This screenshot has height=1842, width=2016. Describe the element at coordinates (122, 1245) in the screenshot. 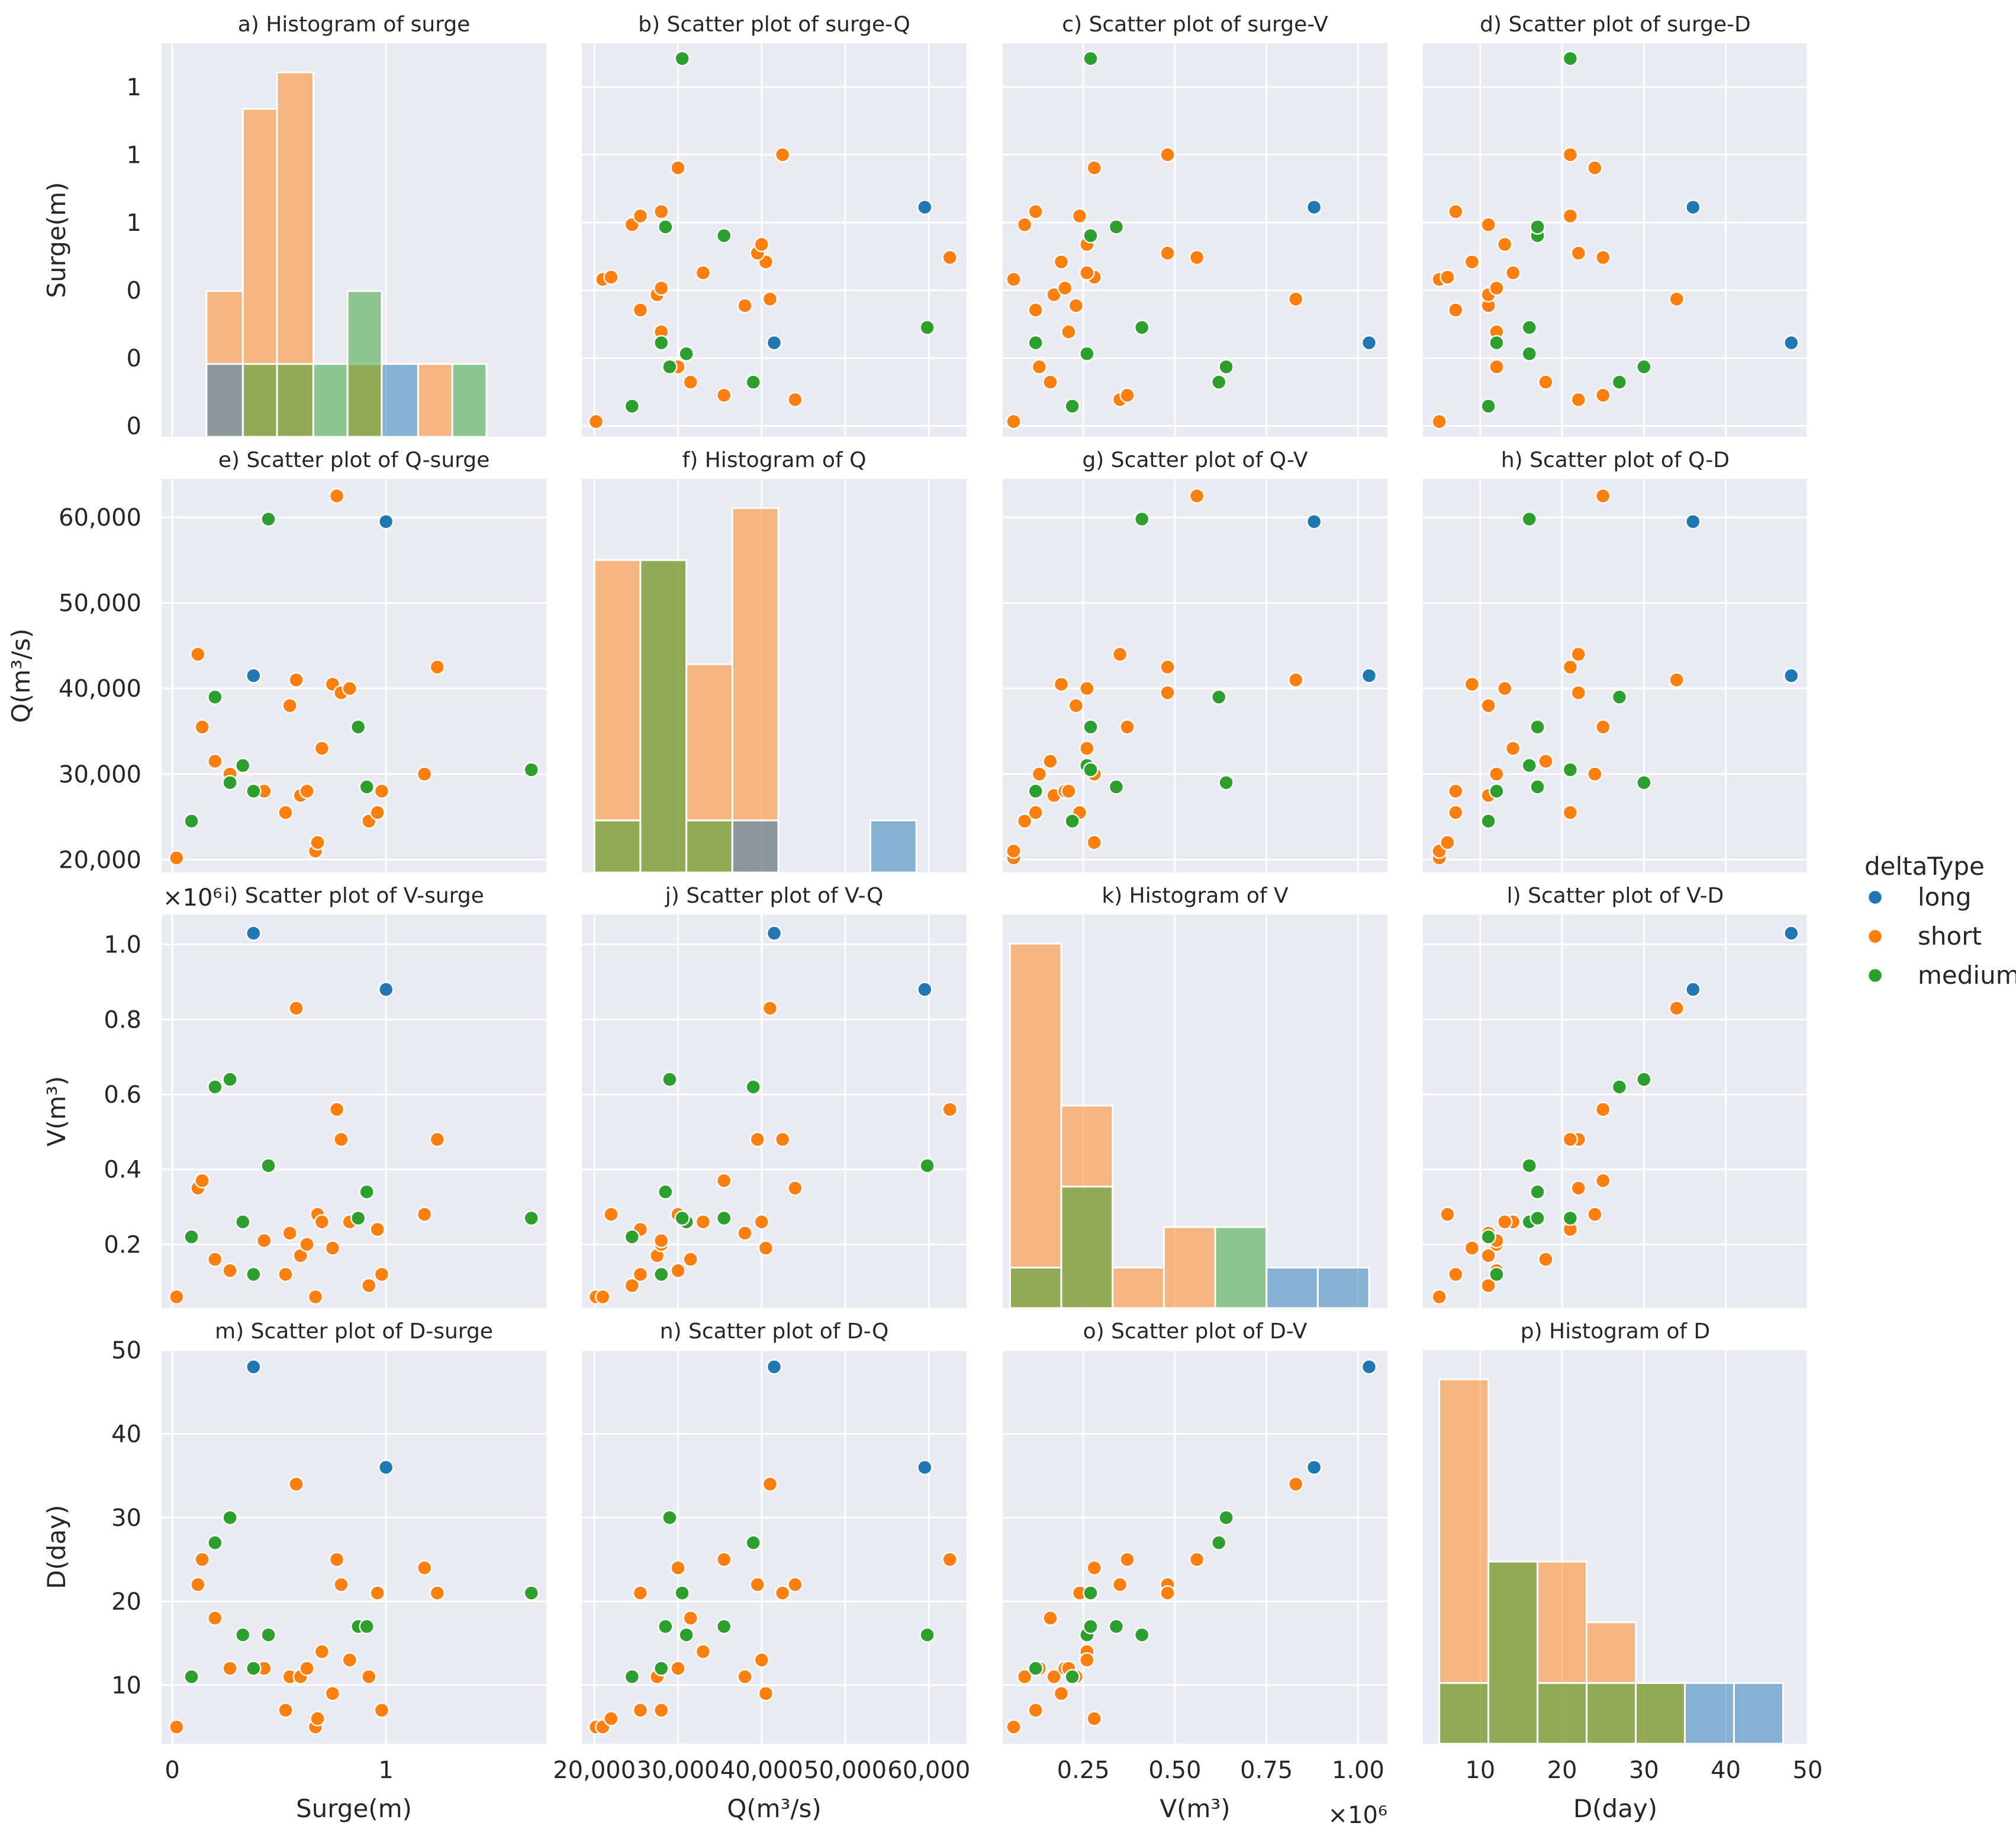

I see `y-tick-label: 0.2` at that location.